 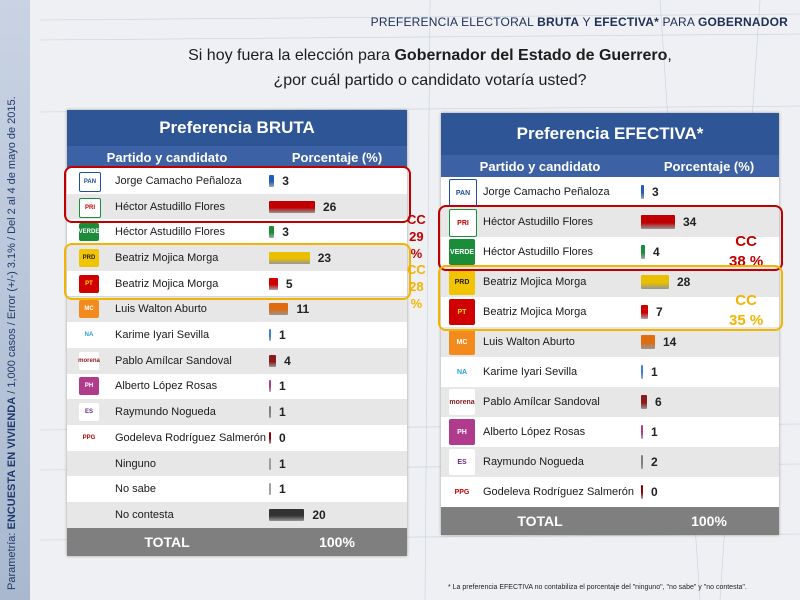 I want to click on data-label: 11, so click(x=303, y=309).